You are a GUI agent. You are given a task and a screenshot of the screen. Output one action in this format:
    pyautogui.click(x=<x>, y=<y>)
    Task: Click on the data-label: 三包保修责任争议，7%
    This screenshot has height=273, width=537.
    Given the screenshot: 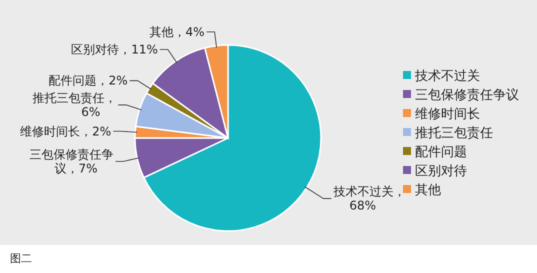 What is the action you would take?
    pyautogui.click(x=72, y=161)
    